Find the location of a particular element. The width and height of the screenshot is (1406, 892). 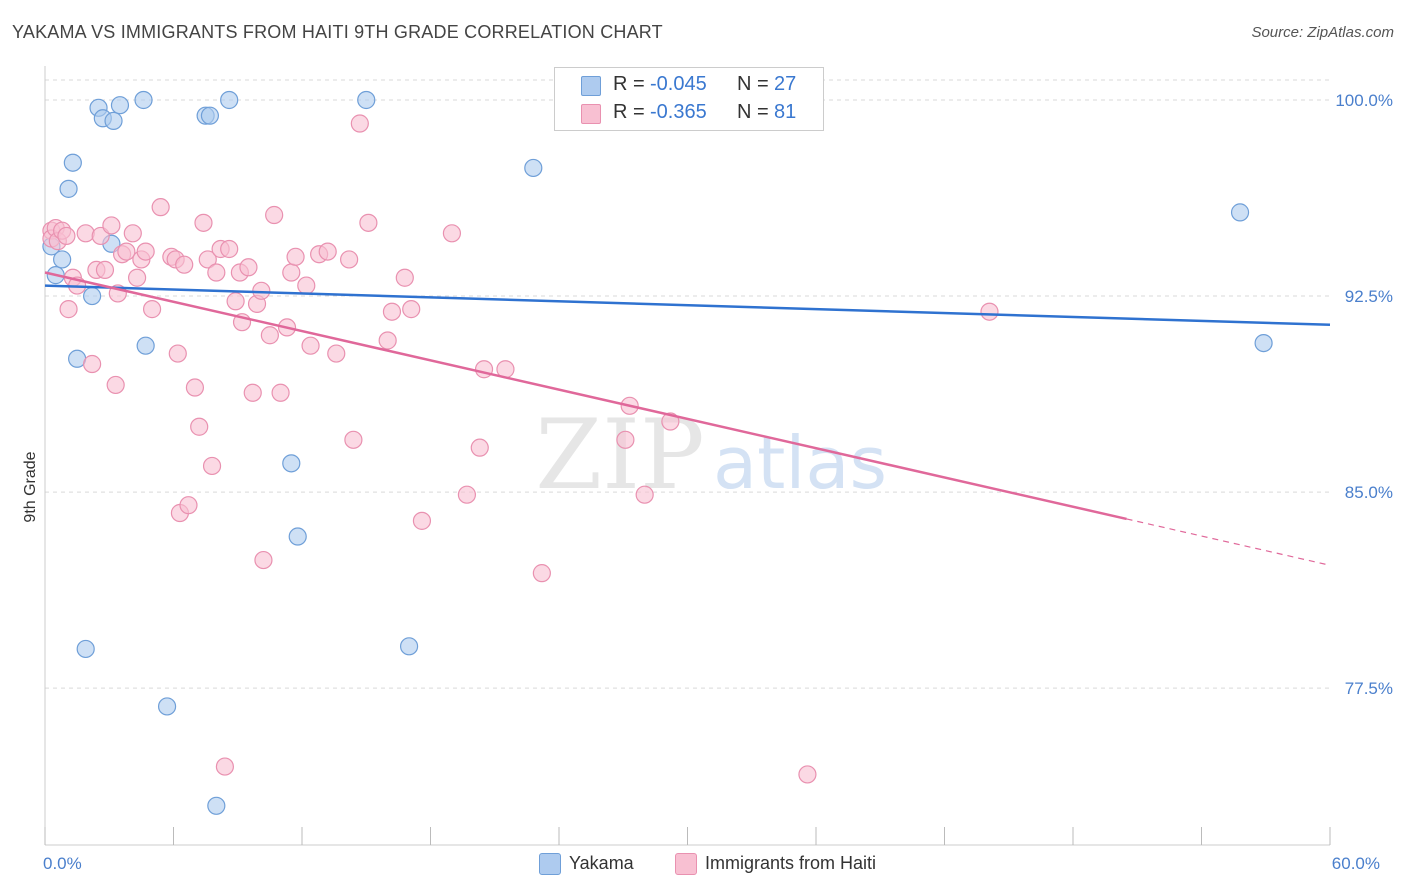

bottom-legend-swatch-yakama is located at coordinates (550, 864).